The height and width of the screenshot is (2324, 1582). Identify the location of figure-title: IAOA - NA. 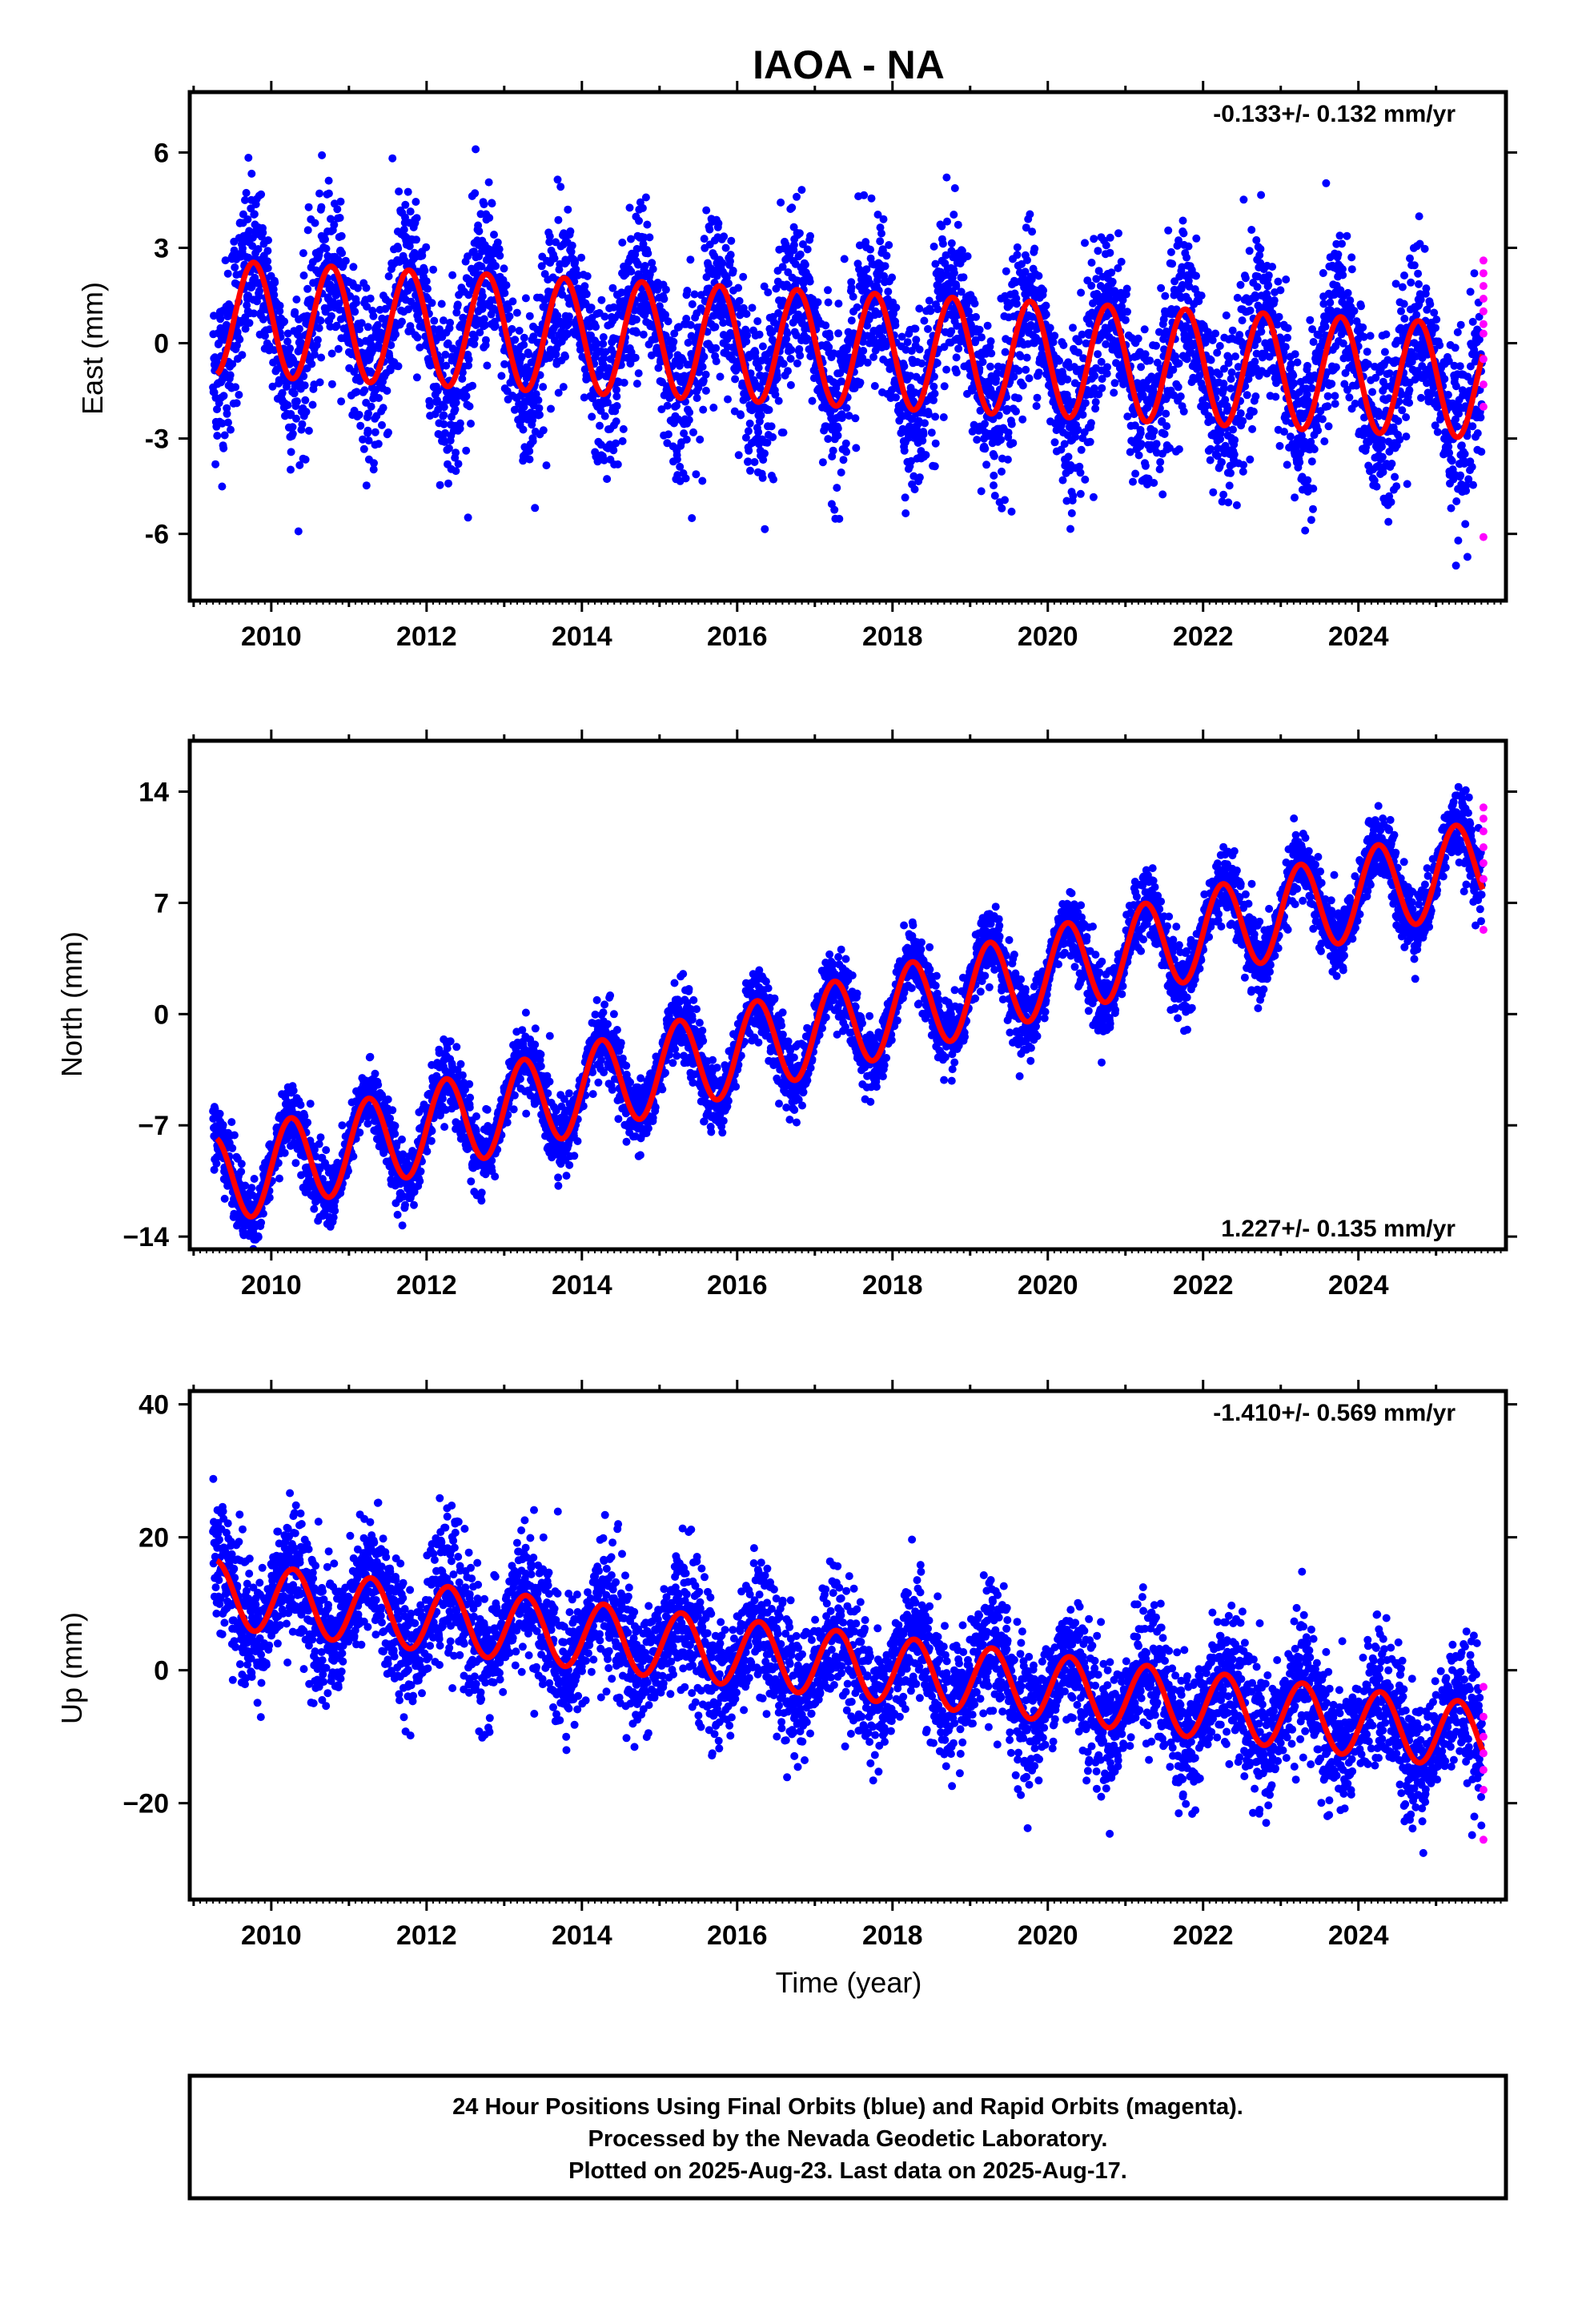
(849, 64).